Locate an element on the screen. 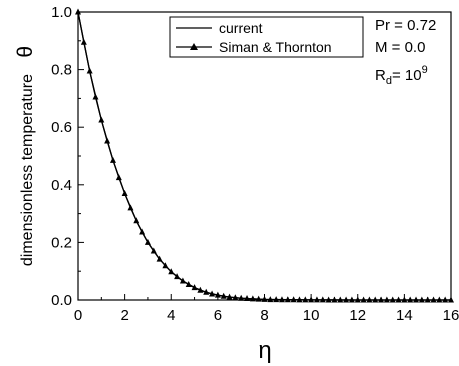 Image resolution: width=459 pixels, height=366 pixels. x-tick-label: 8 is located at coordinates (264, 315).